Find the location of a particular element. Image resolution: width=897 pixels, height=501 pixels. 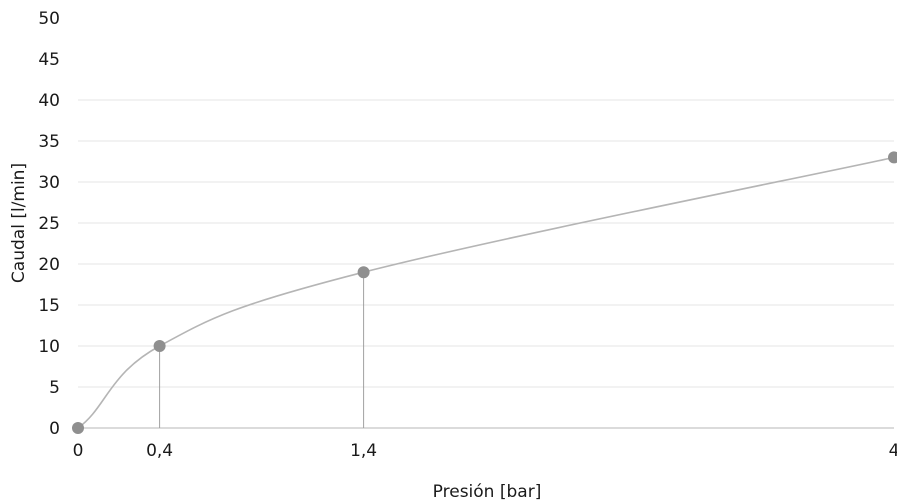

x-tick-label: 0,4 is located at coordinates (159, 451).